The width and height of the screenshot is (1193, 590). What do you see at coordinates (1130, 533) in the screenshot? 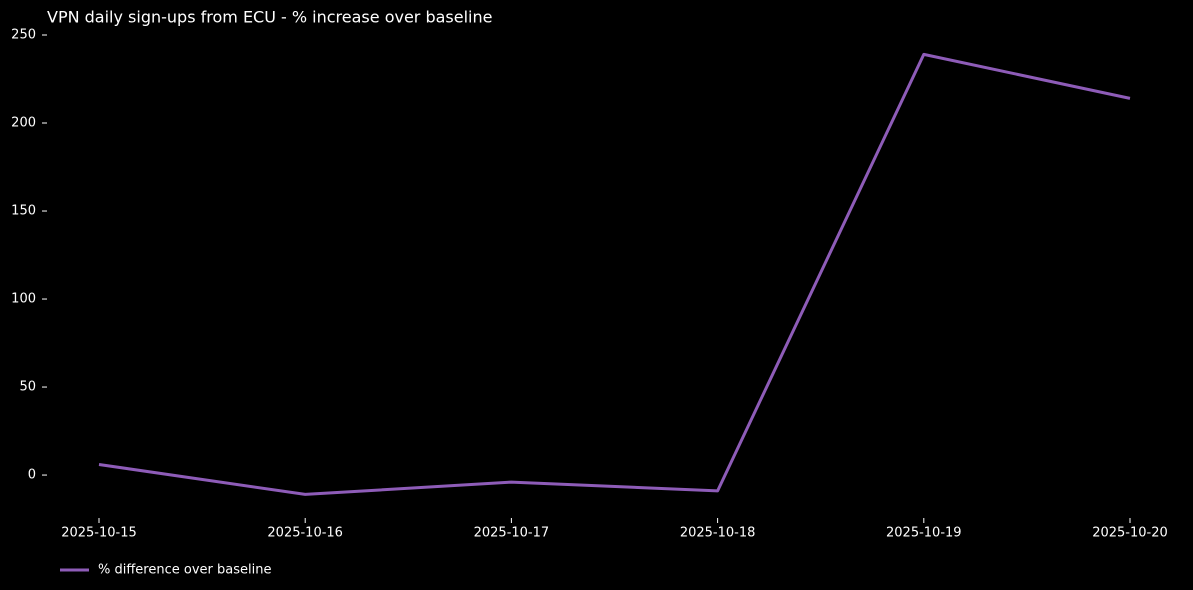
I see `x-tick-label: 2025-10-20` at bounding box center [1130, 533].